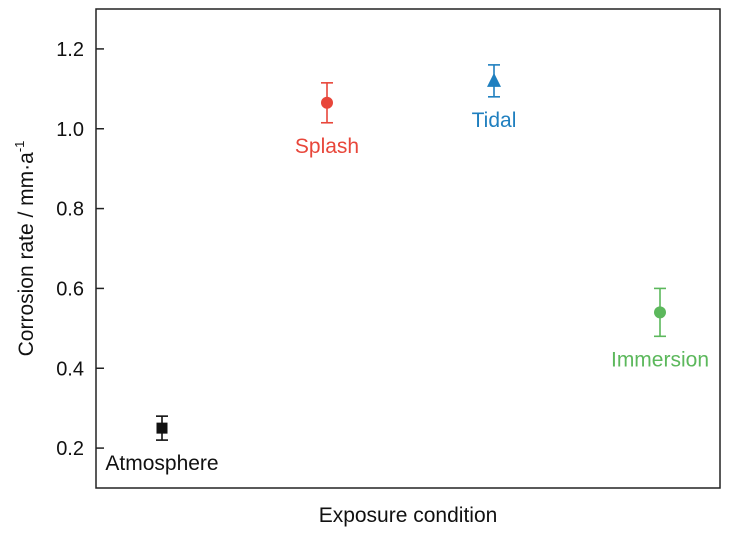  Describe the element at coordinates (70, 449) in the screenshot. I see `y-tick-label: 0.2` at that location.